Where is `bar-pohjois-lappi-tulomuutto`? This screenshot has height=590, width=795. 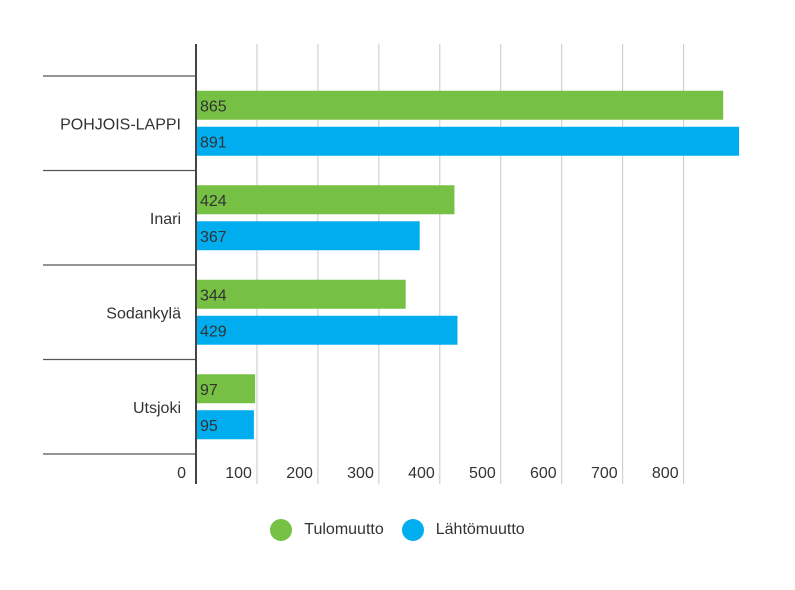 bar-pohjois-lappi-tulomuutto is located at coordinates (460, 105).